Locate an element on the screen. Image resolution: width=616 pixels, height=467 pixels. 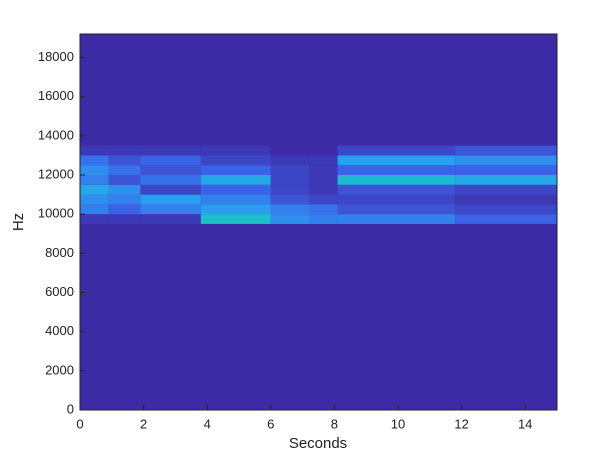
y-tick-label: 10000 is located at coordinates (56, 213).